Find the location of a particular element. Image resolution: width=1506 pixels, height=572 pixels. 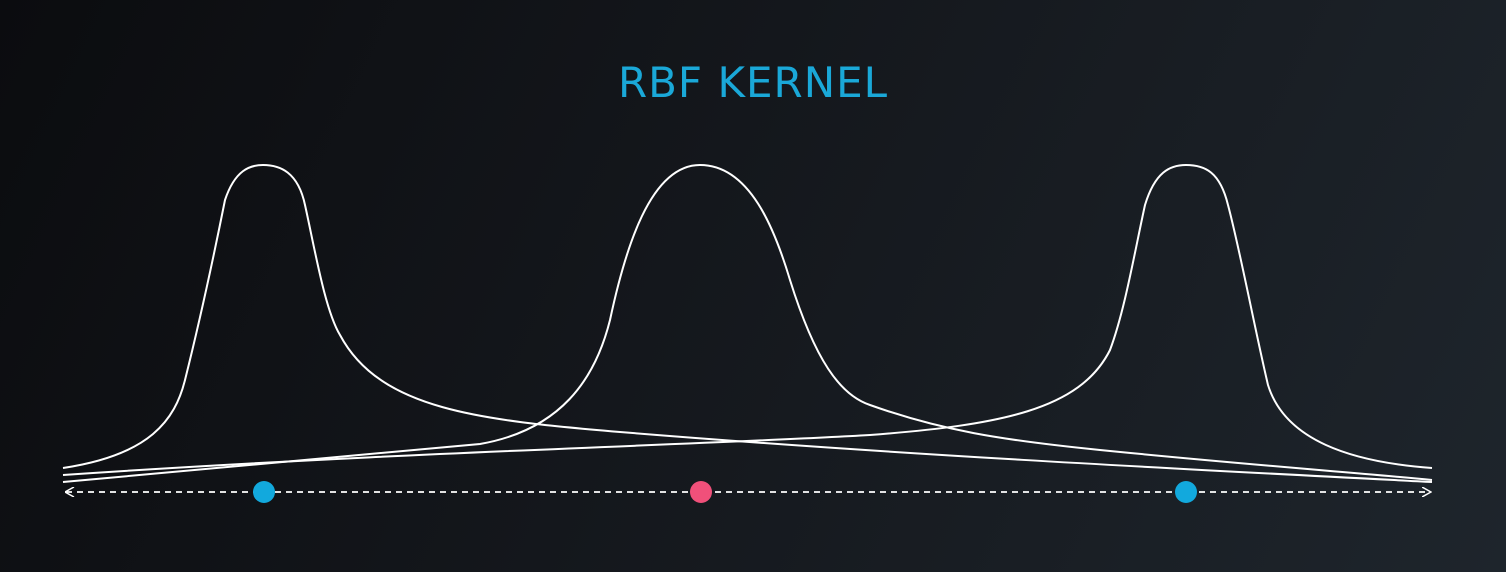

point-center-pink is located at coordinates (701, 492).